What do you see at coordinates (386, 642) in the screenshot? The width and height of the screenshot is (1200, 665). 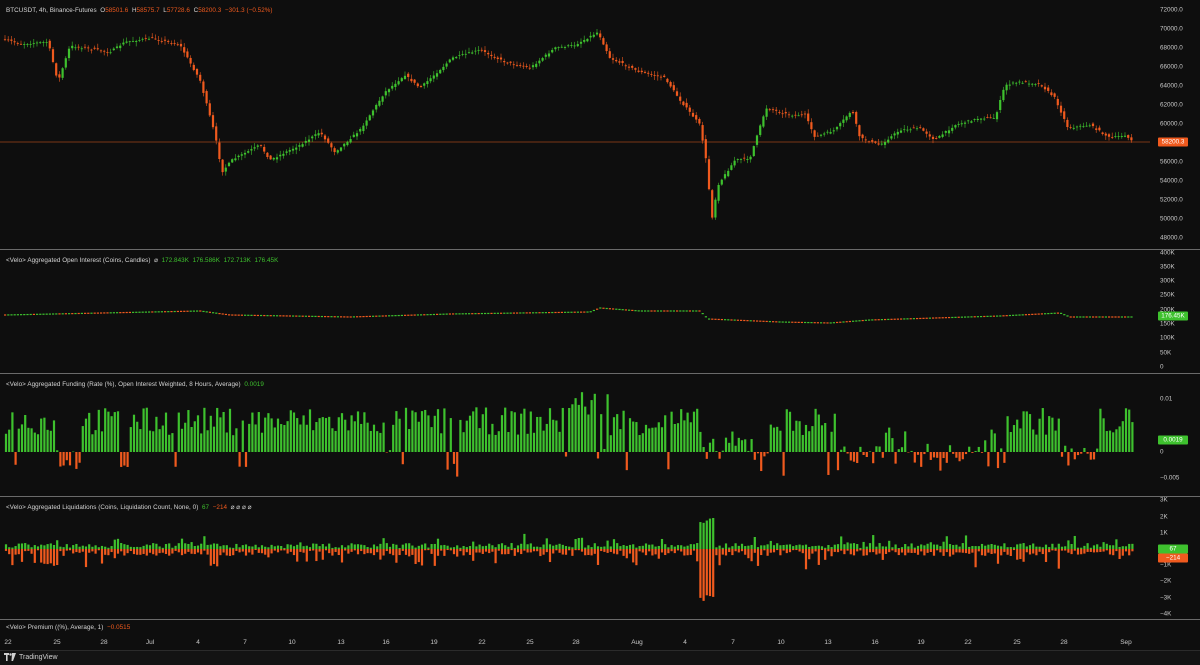 I see `time-axis-label: 16` at bounding box center [386, 642].